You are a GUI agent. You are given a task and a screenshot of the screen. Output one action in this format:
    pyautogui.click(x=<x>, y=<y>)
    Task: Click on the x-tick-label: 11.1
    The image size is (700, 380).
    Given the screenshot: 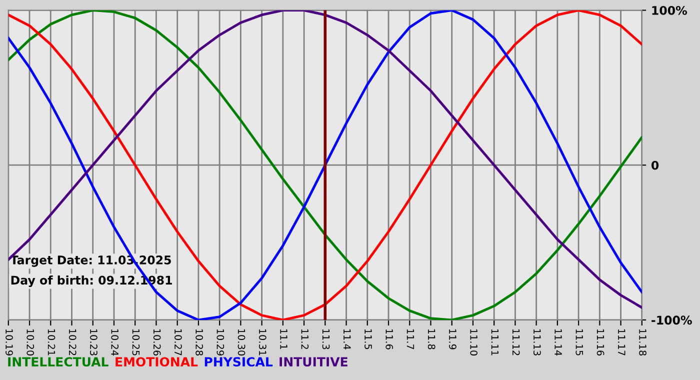 What is the action you would take?
    pyautogui.click(x=284, y=339)
    